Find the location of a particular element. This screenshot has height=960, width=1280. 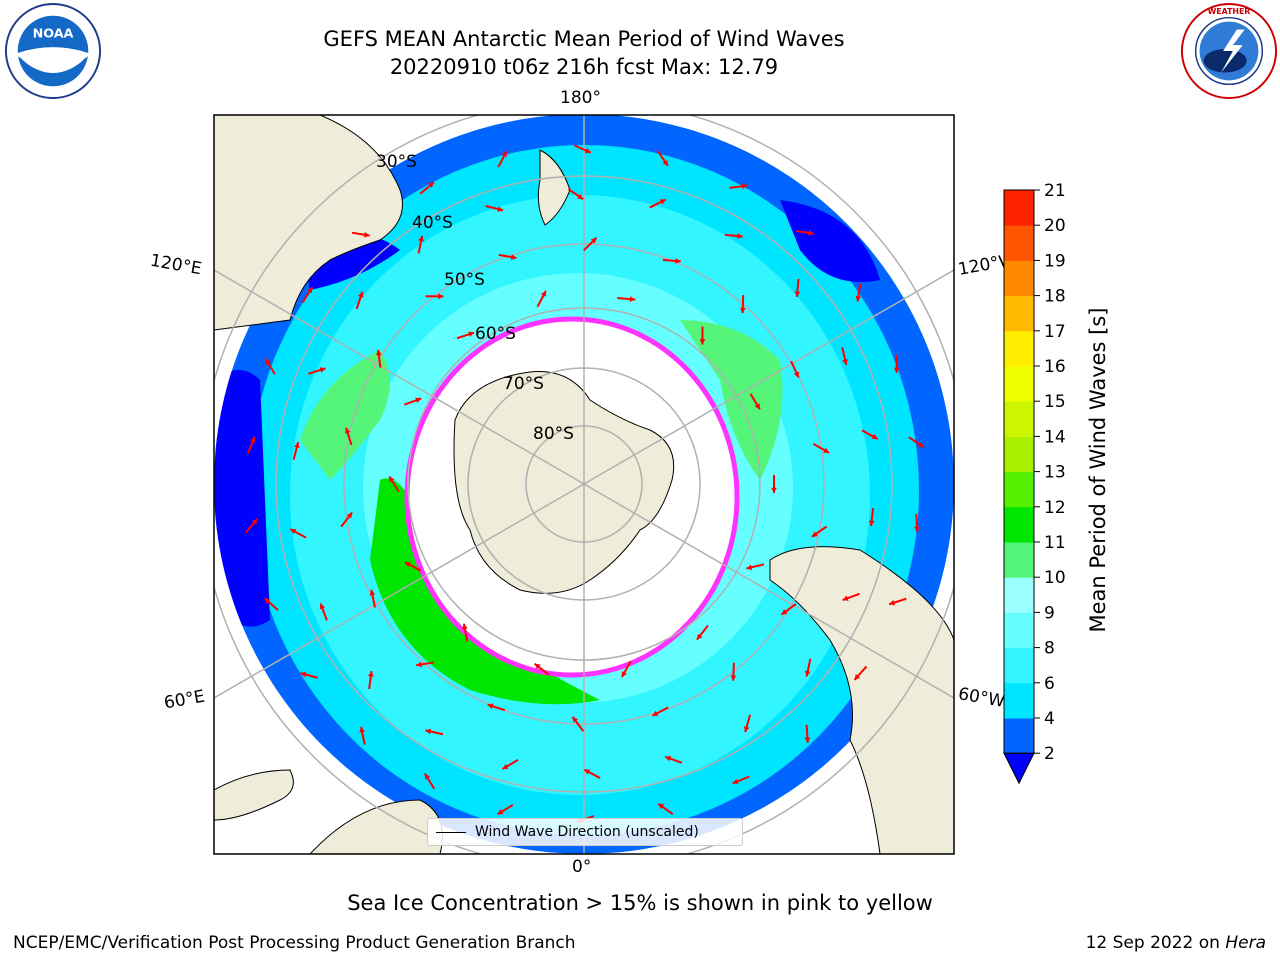

map-legend: Wind Wave Direction (unscaled) is located at coordinates (585, 832).